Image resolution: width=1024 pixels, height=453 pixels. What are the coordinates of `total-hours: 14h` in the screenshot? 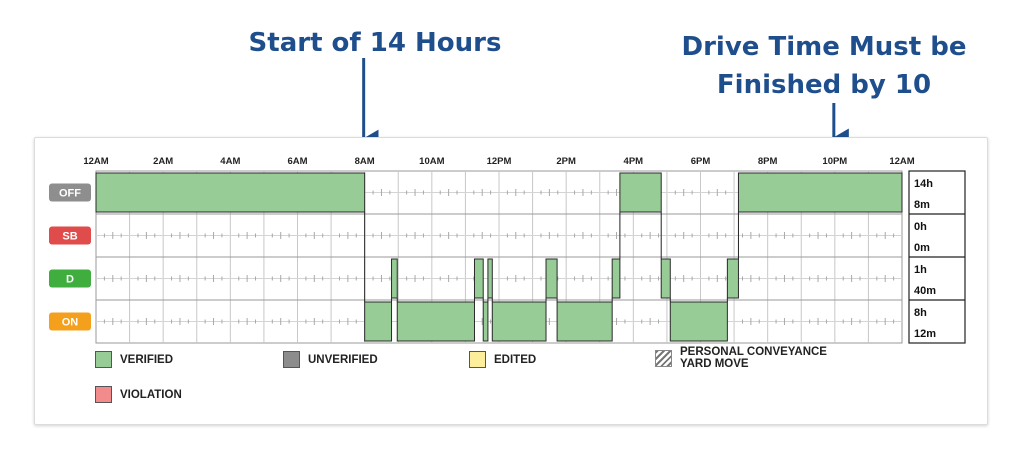 It's located at (923, 184).